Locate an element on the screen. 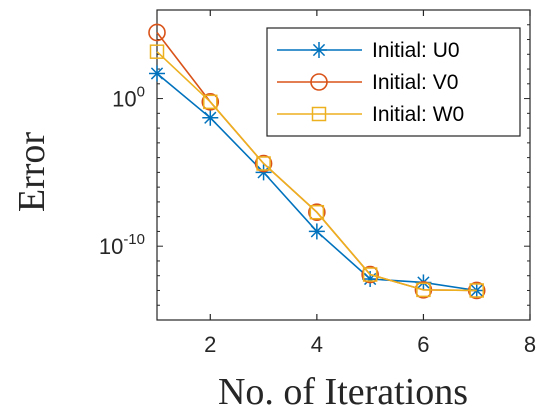  x-tick-label: 8 is located at coordinates (530, 344).